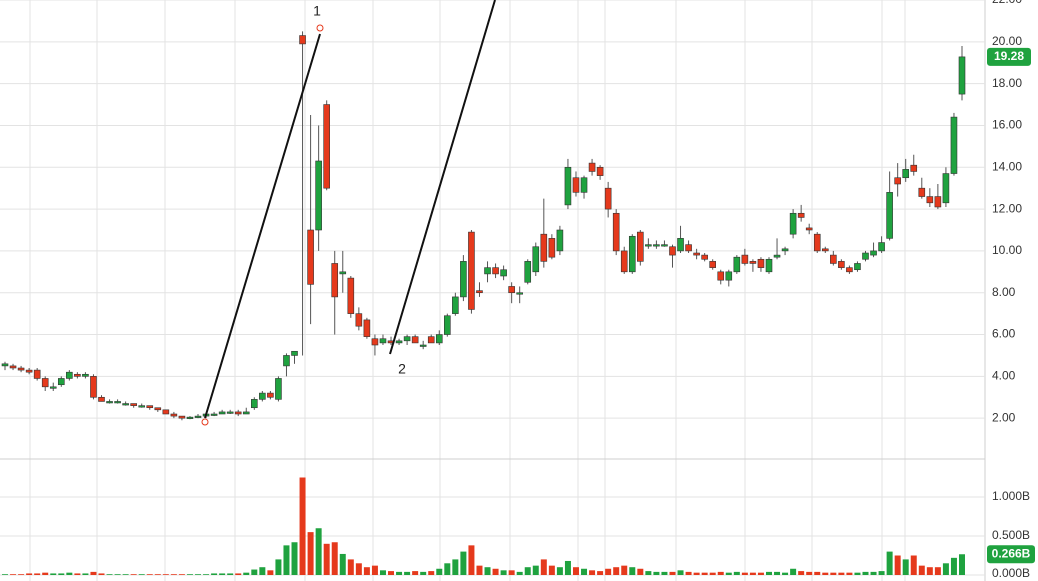 Image resolution: width=1038 pixels, height=581 pixels. I want to click on volume-badge, so click(1011, 554).